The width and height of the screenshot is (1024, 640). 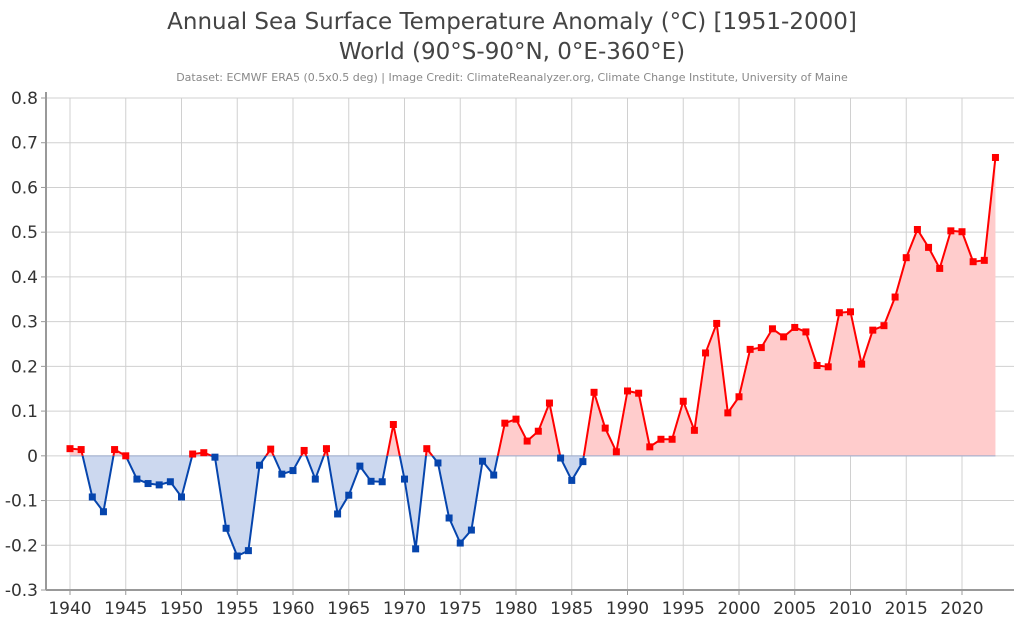 What do you see at coordinates (984, 260) in the screenshot?
I see `data-point-2022` at bounding box center [984, 260].